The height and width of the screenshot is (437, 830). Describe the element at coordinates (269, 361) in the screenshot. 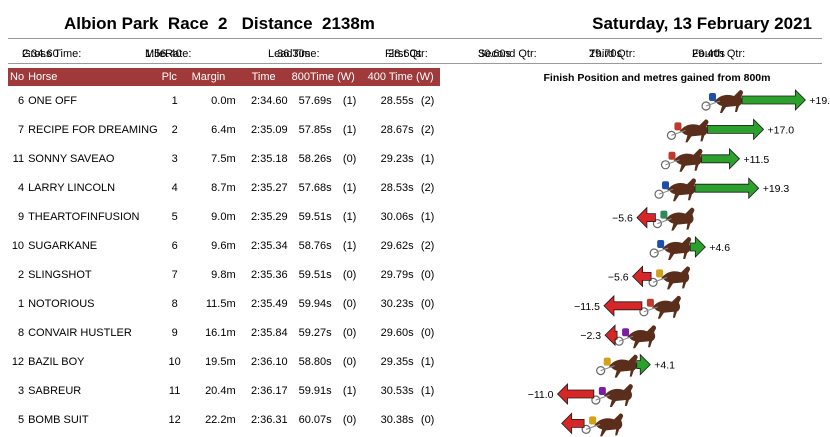

I see `cell-time: 2:36.10` at that location.